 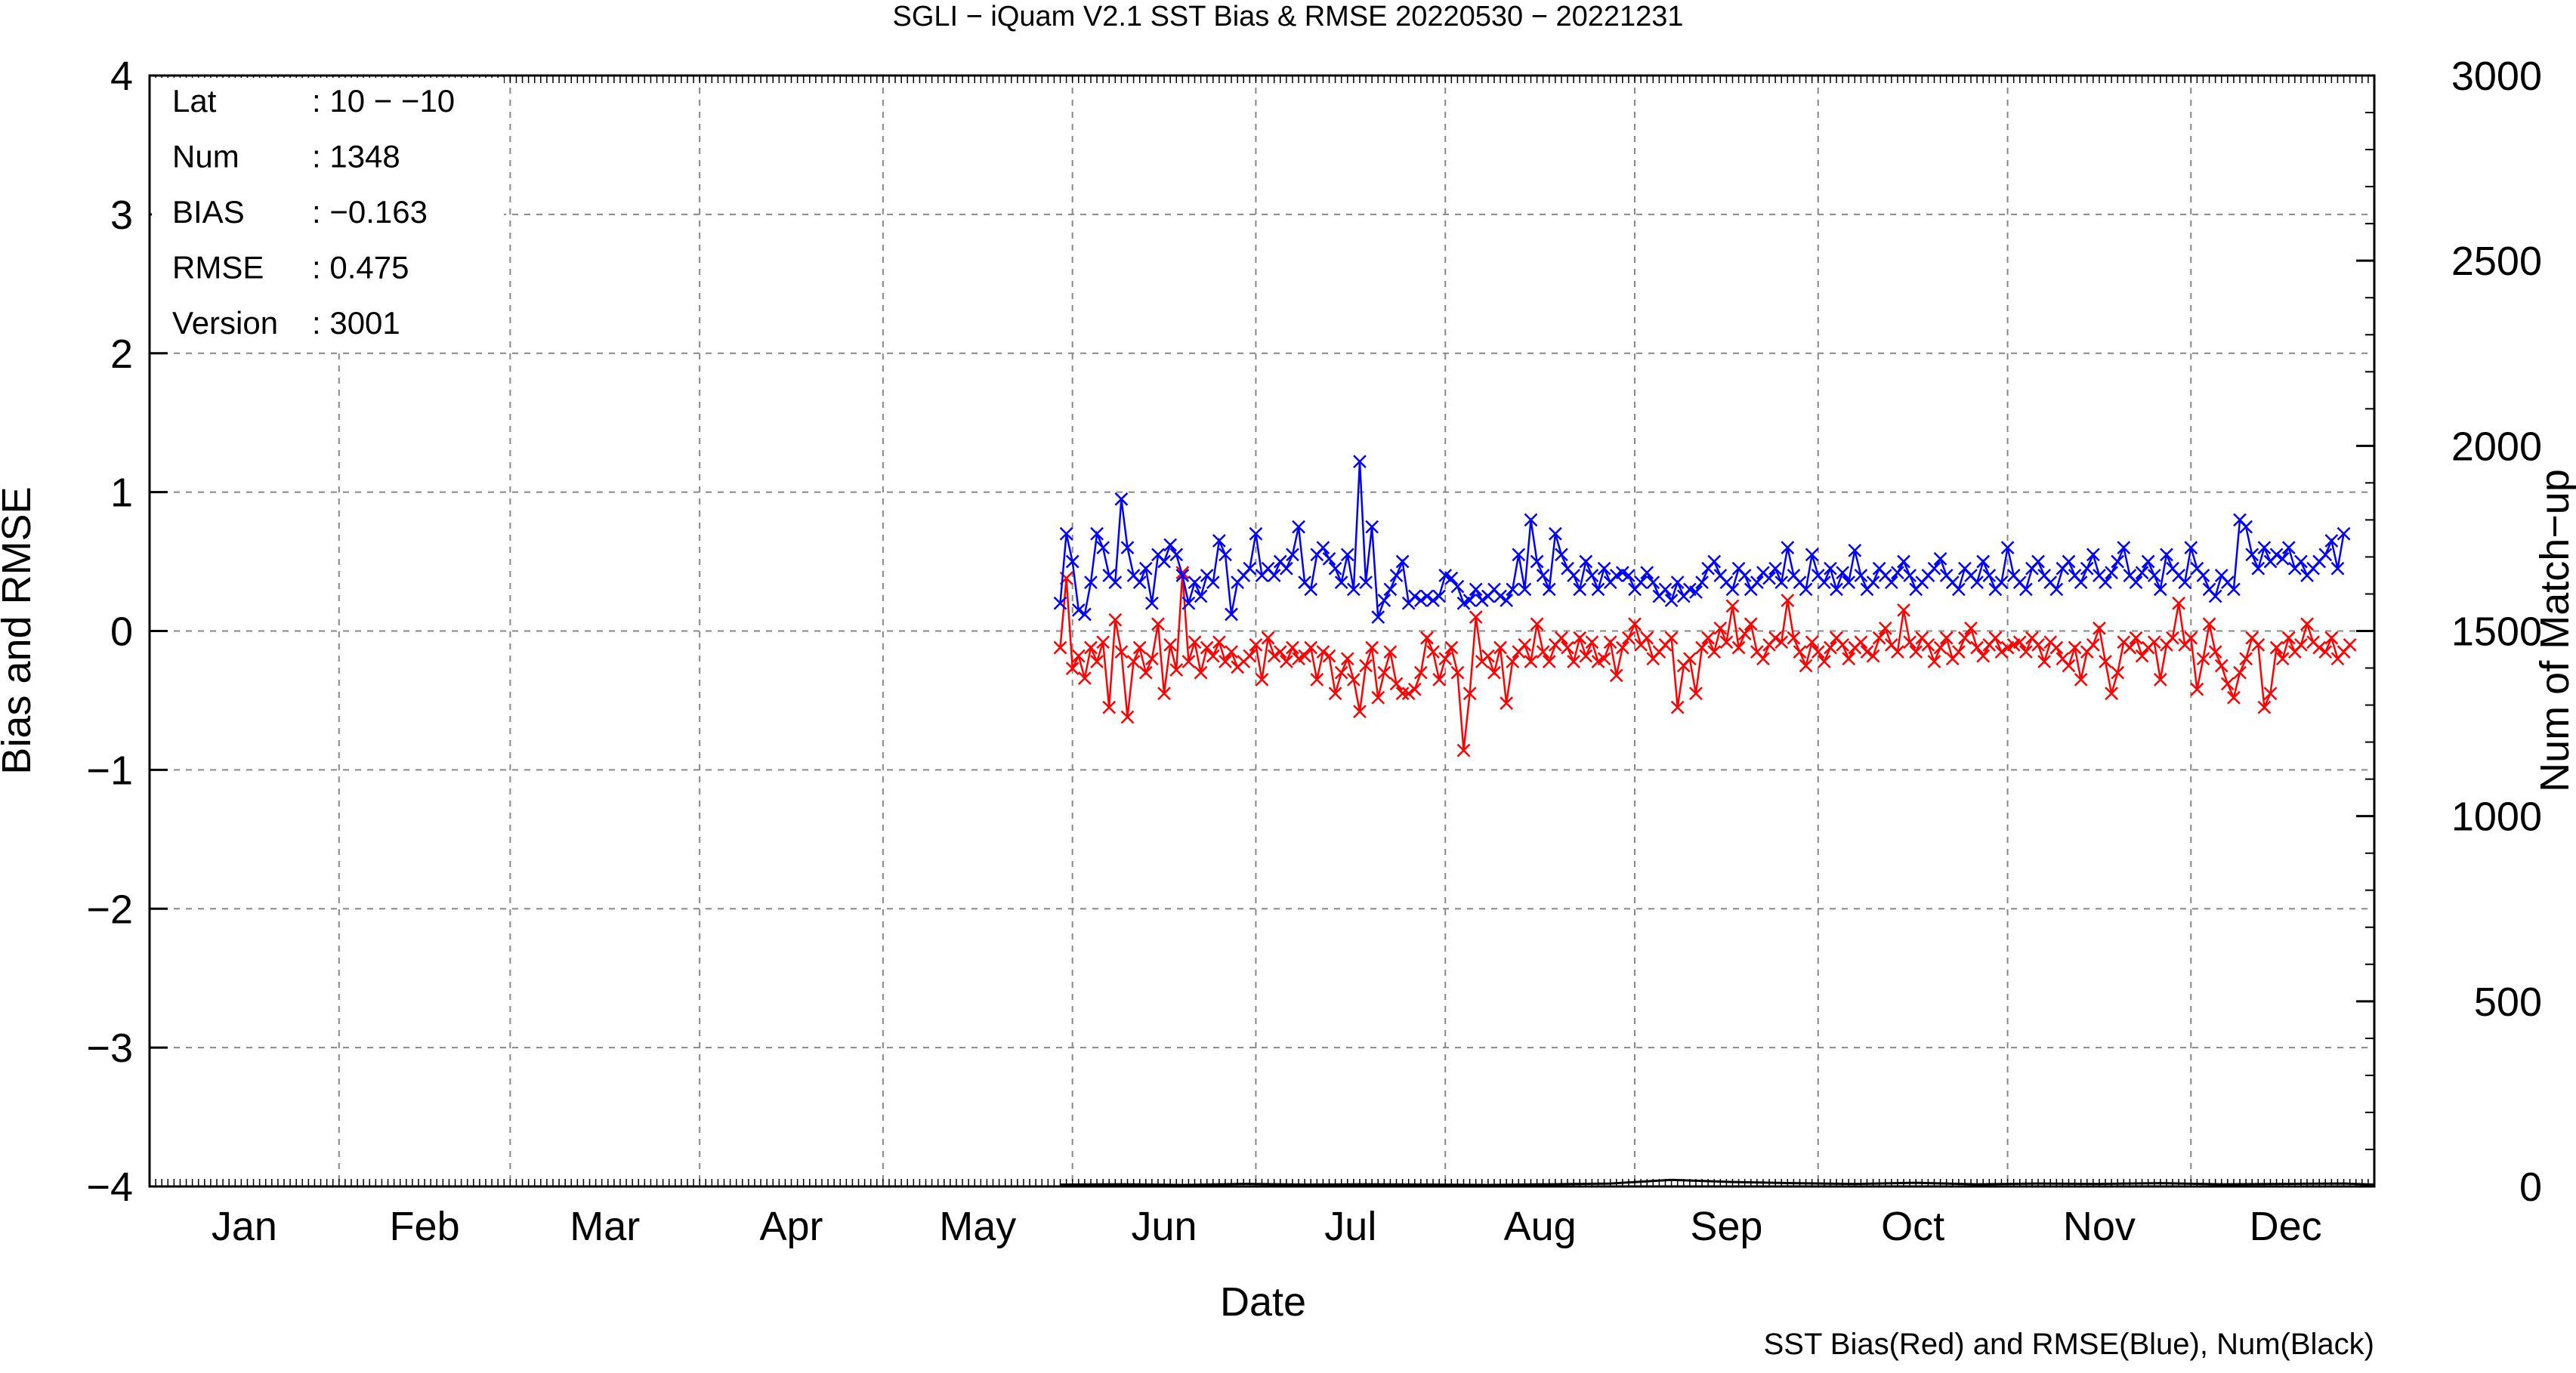 I want to click on stat-value: : 3001, so click(x=356, y=323).